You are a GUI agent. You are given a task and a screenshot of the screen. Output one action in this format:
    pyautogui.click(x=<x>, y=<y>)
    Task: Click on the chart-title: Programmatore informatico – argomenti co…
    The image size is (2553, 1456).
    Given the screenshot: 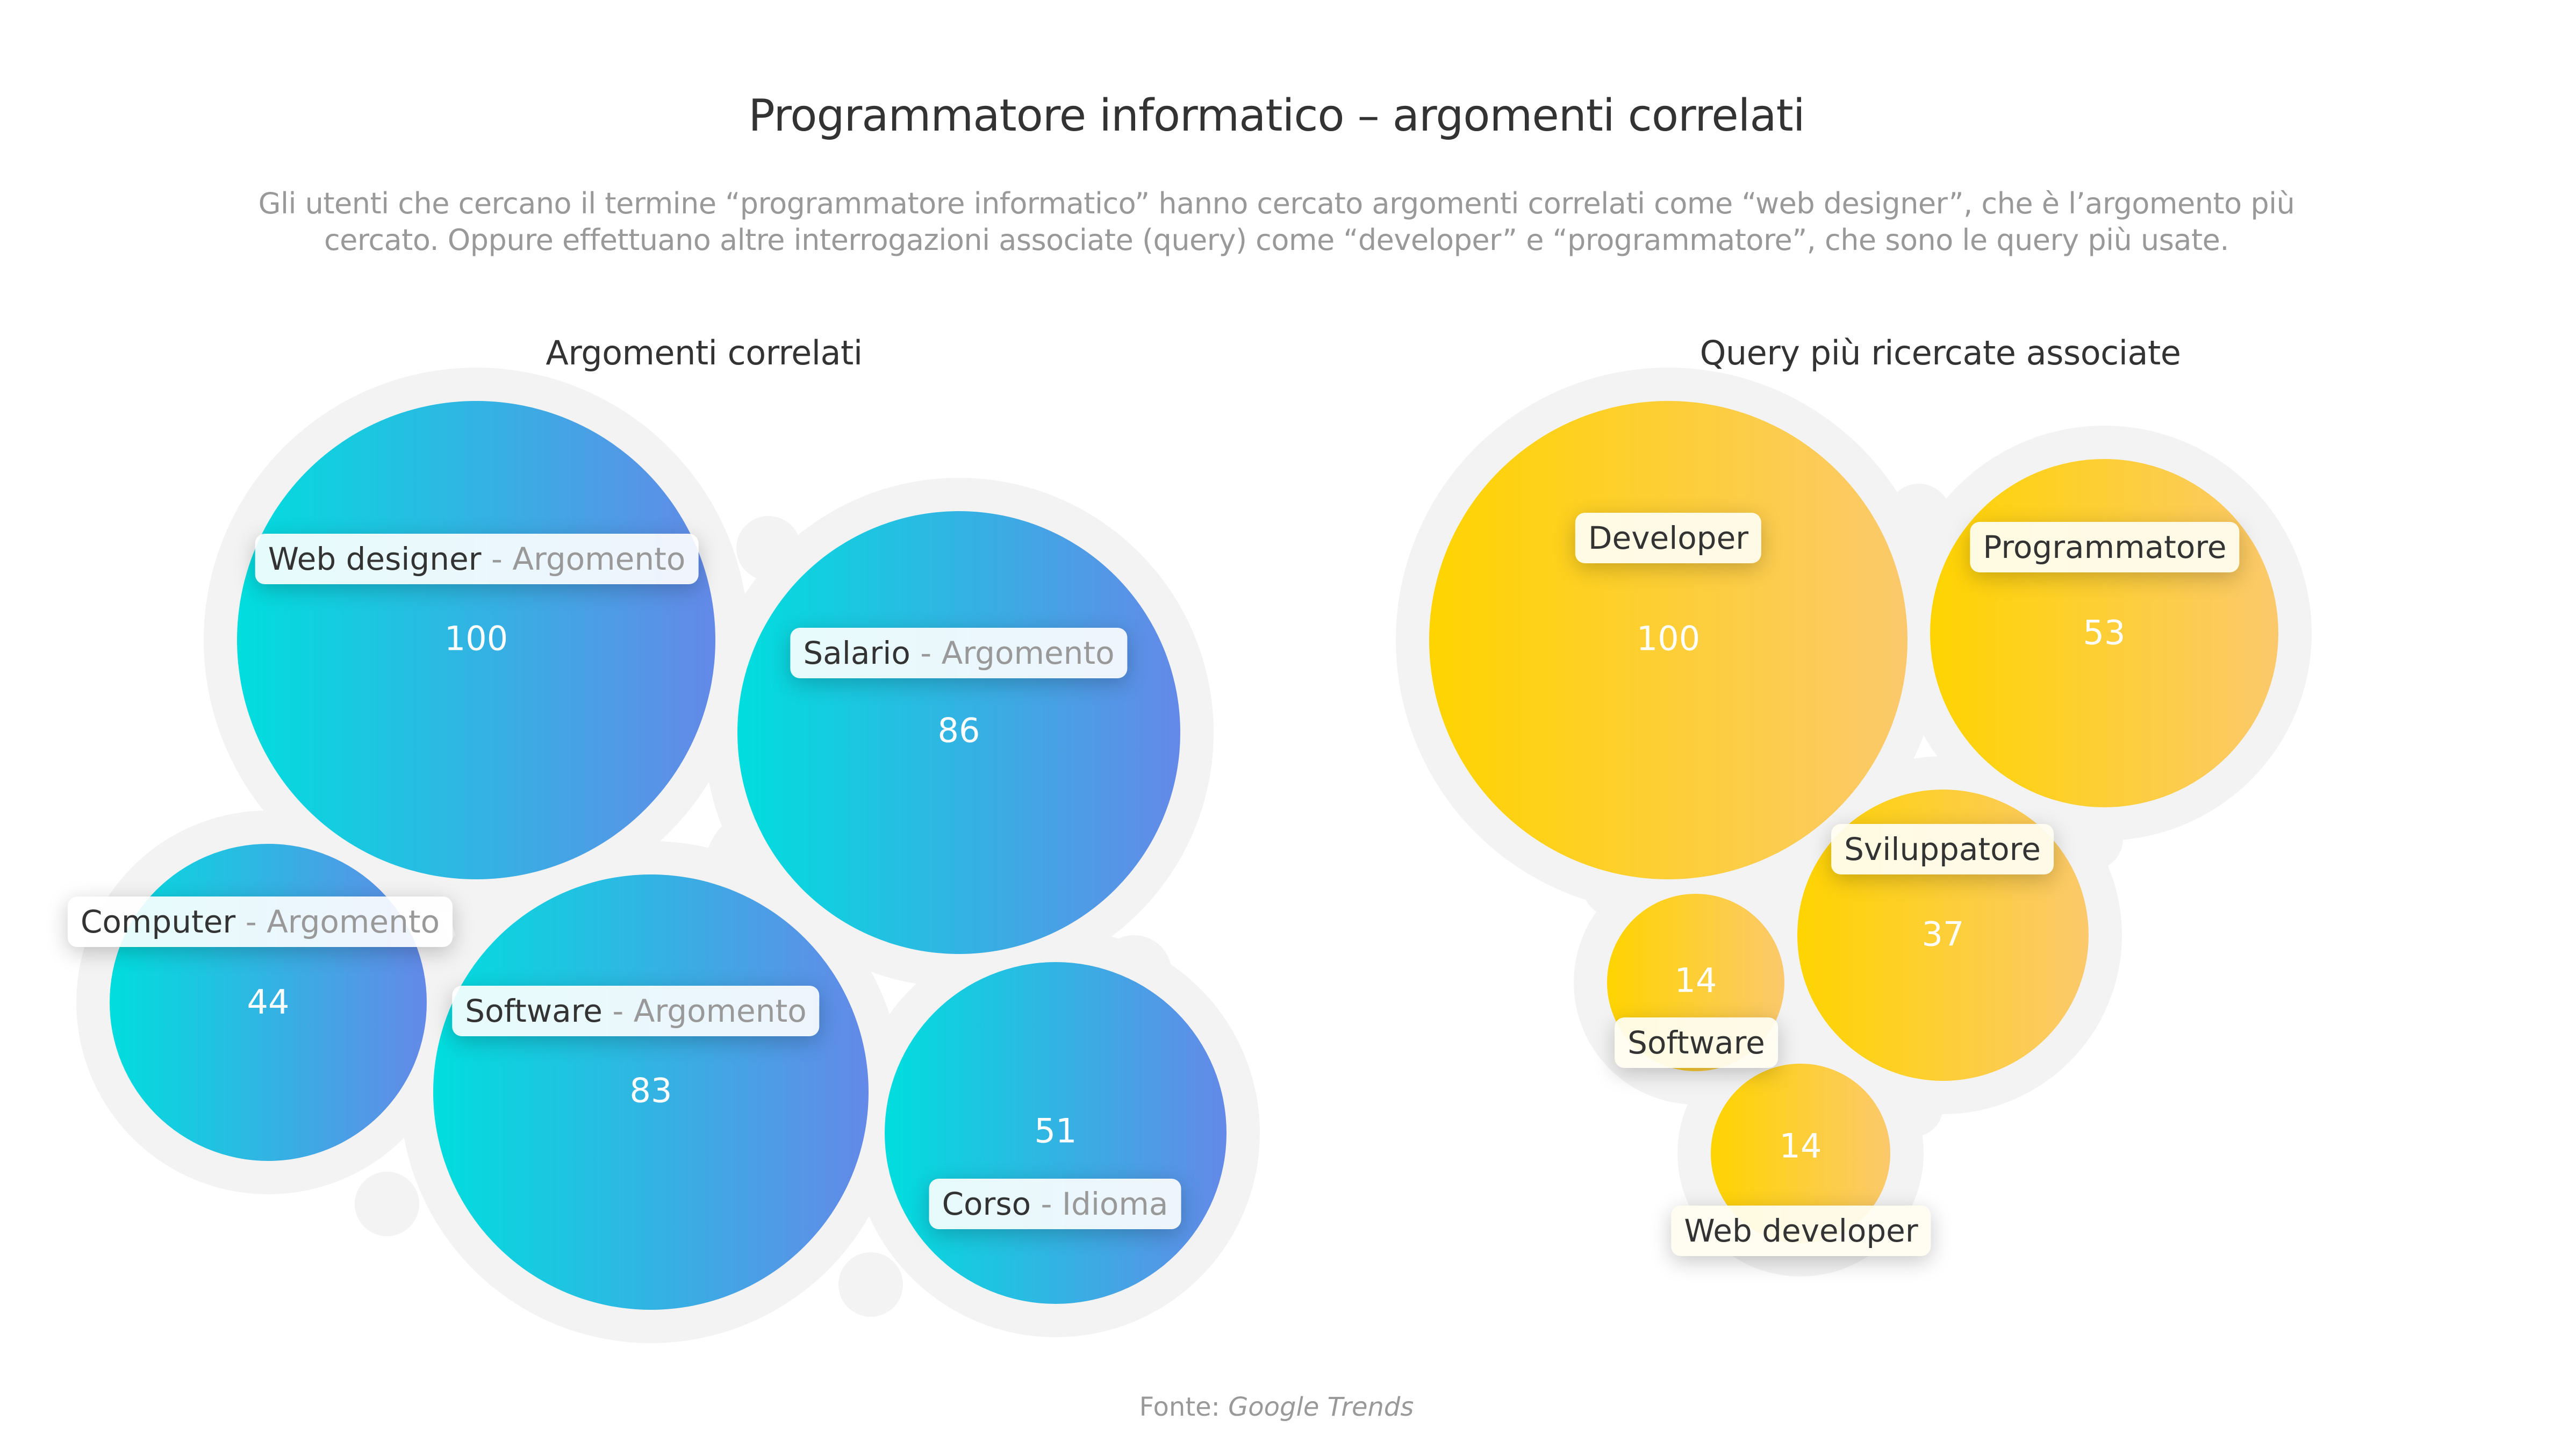 What is the action you would take?
    pyautogui.click(x=1276, y=115)
    